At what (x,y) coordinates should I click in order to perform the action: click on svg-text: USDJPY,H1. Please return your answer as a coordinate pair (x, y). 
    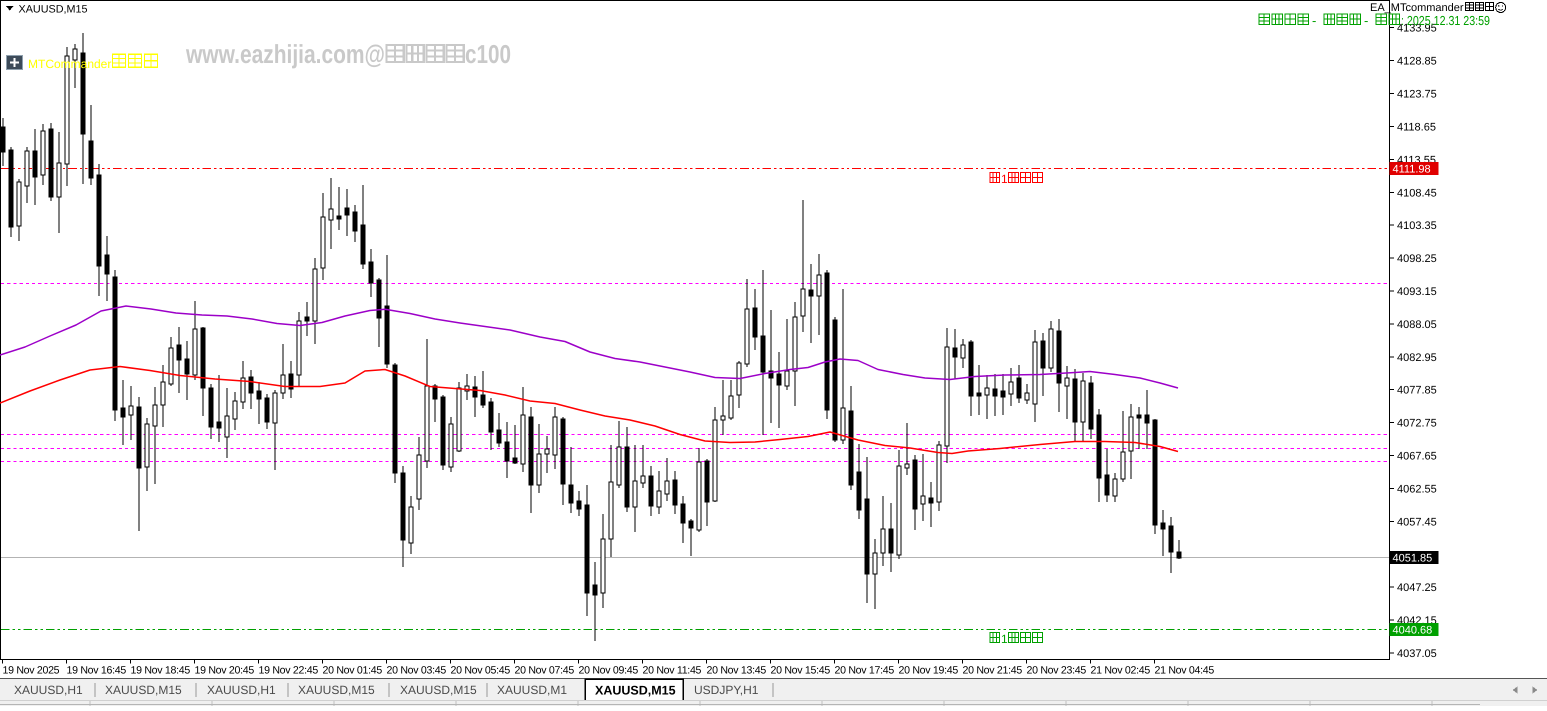
    Looking at the image, I should click on (726, 690).